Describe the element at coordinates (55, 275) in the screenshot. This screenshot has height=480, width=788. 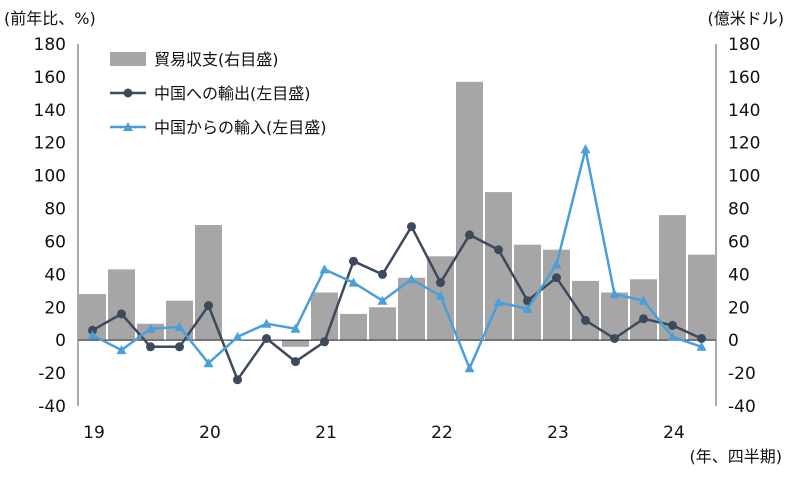
I see `left-tick-label: 40` at that location.